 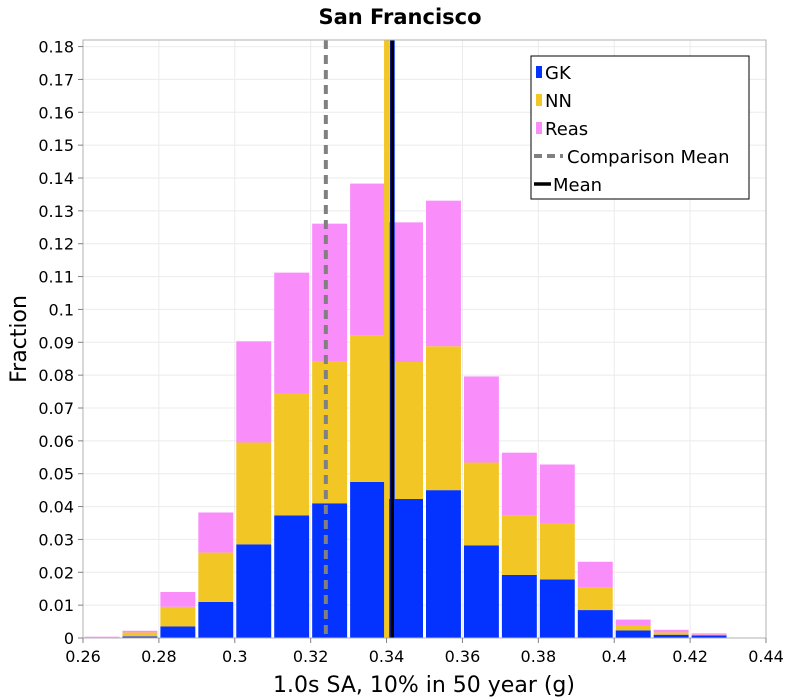 I want to click on mean-lines, so click(x=359, y=339).